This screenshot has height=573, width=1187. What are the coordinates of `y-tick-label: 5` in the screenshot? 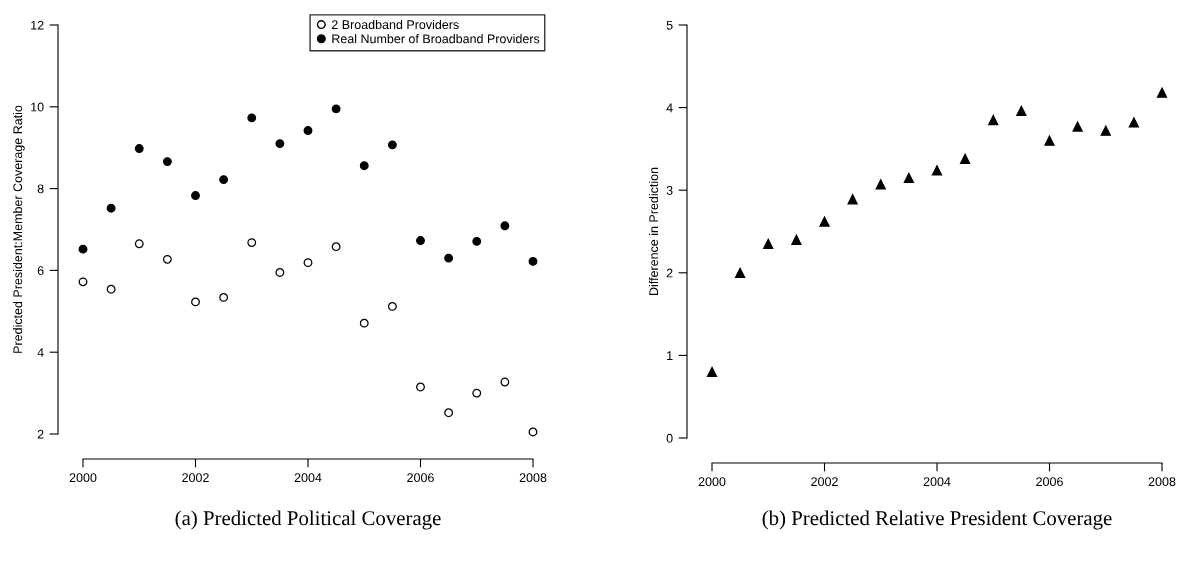 It's located at (669, 25).